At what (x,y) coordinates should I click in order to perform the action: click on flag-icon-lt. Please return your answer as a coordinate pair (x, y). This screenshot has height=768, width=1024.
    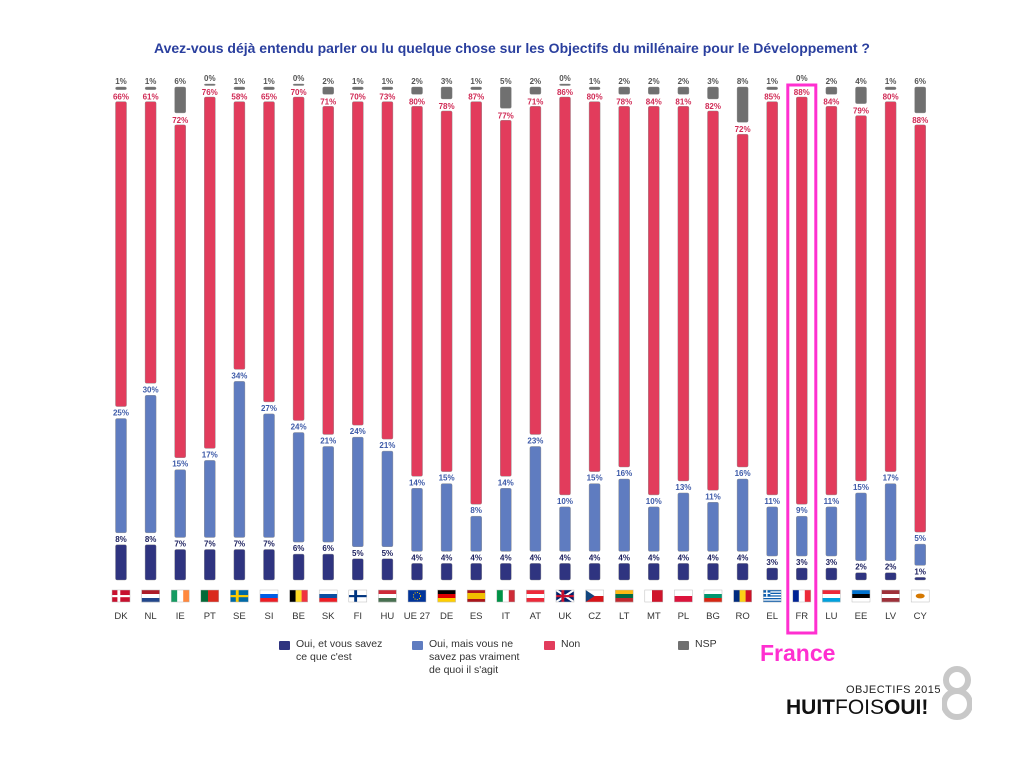
    Looking at the image, I should click on (624, 596).